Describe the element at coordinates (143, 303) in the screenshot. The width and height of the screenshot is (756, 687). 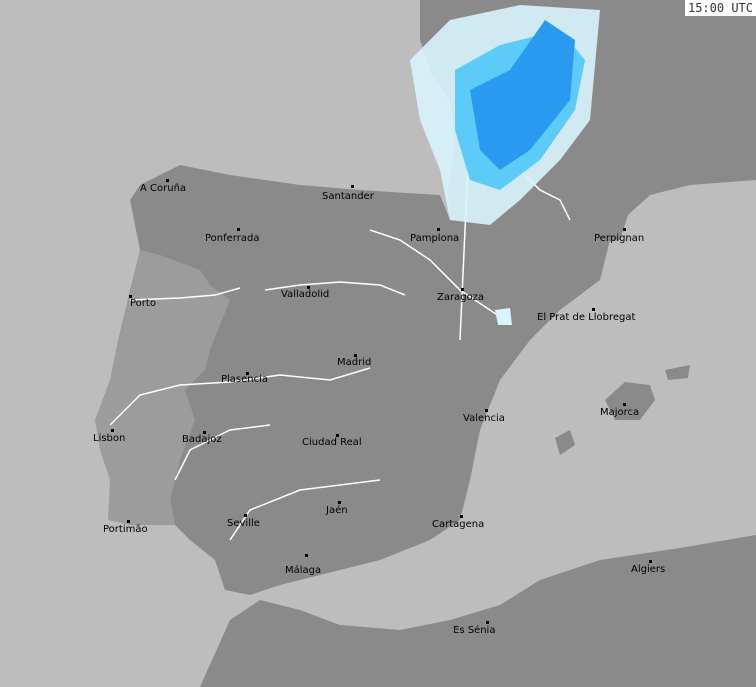
I see `city-label: Porto` at that location.